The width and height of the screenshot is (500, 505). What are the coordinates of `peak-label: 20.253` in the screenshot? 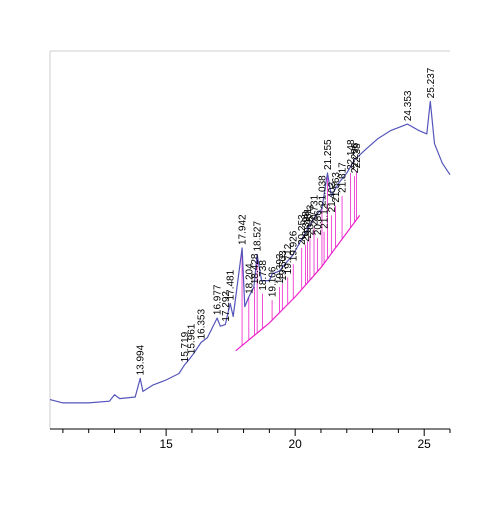 It's located at (302, 229).